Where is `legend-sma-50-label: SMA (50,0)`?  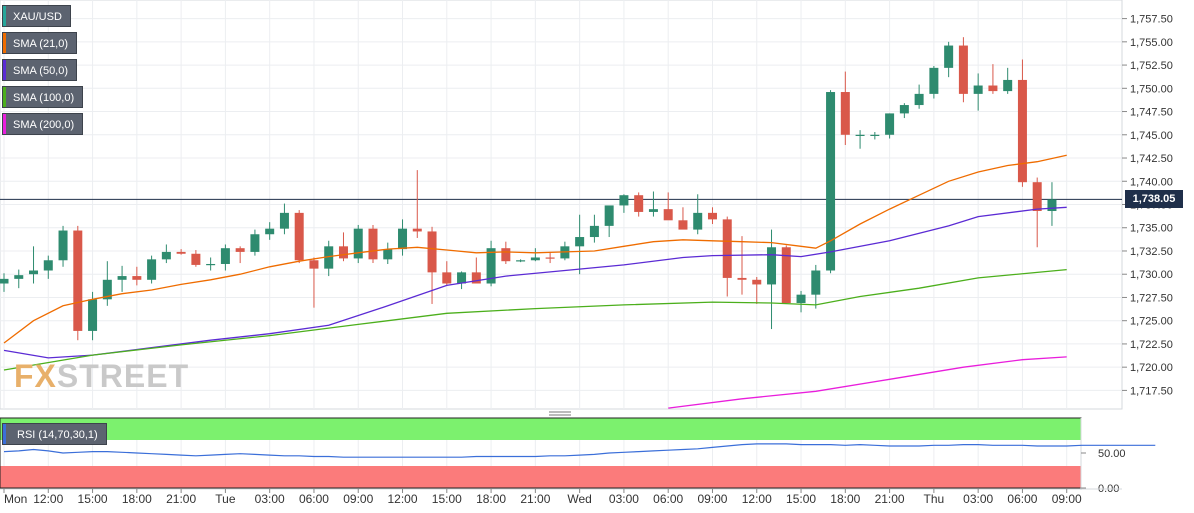 legend-sma-50-label: SMA (50,0) is located at coordinates (41, 71).